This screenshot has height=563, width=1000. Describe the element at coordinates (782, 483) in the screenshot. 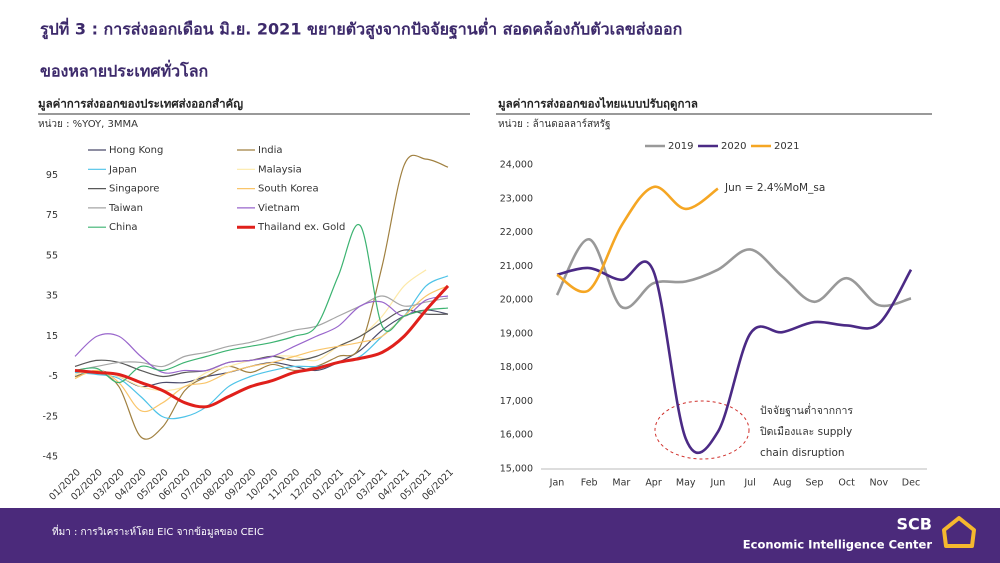

I see `x-tick-label: Aug` at that location.